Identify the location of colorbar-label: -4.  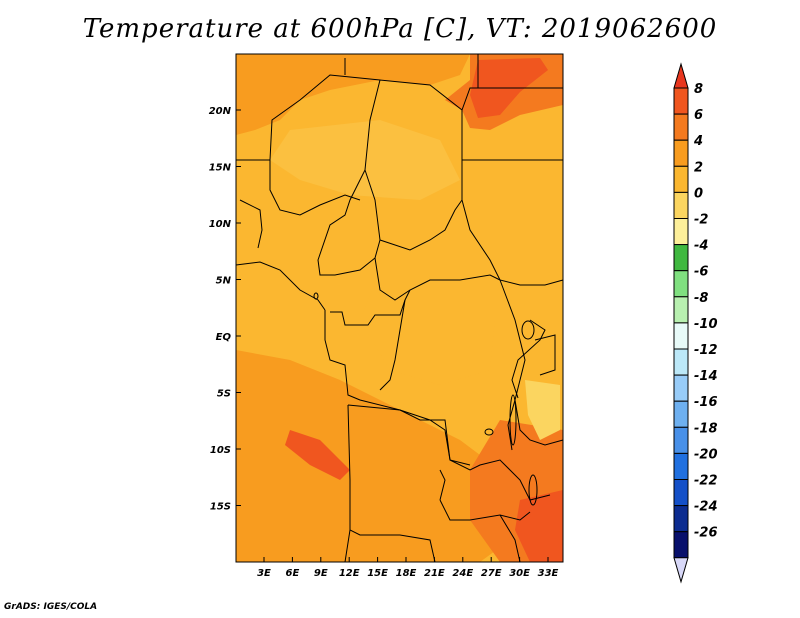
(701, 246).